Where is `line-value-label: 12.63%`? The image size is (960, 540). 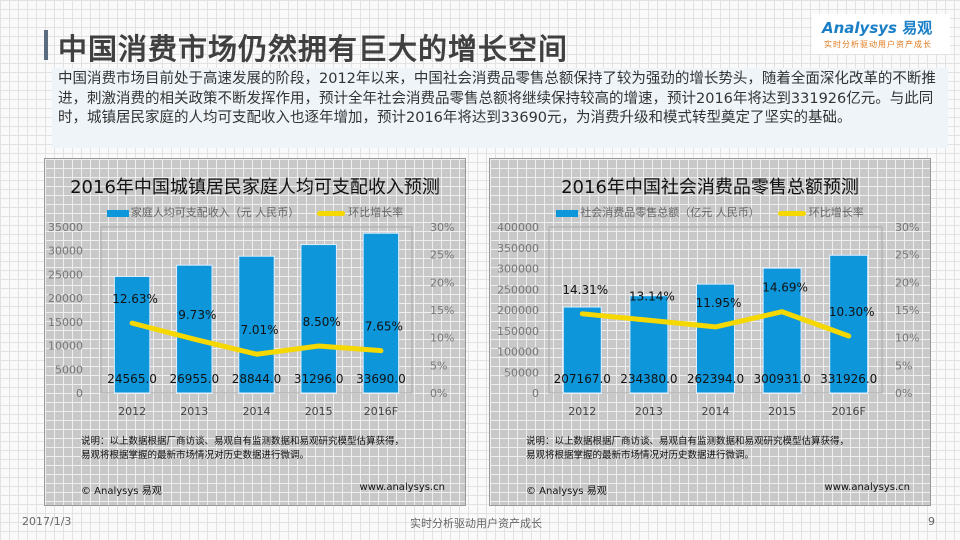
line-value-label: 12.63% is located at coordinates (135, 299).